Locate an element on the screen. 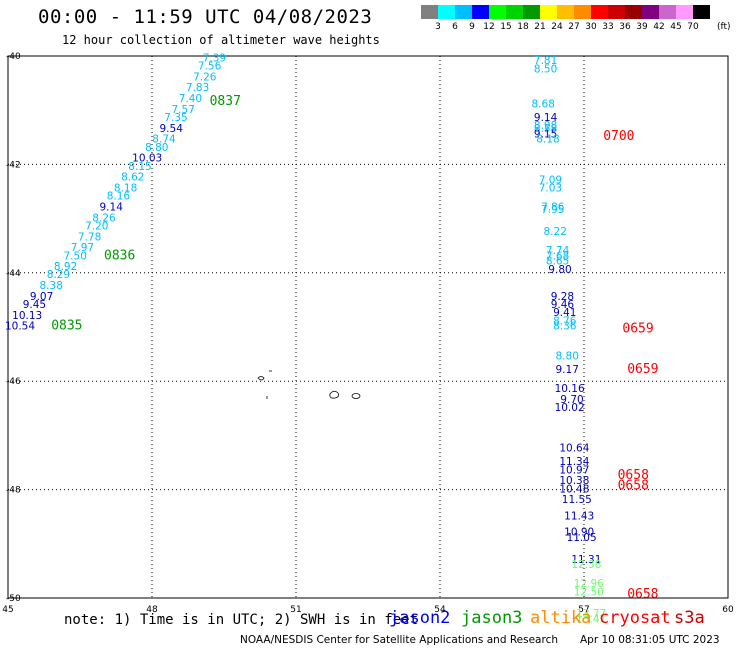 This screenshot has height=650, width=740. legend-label: 33 is located at coordinates (608, 27).